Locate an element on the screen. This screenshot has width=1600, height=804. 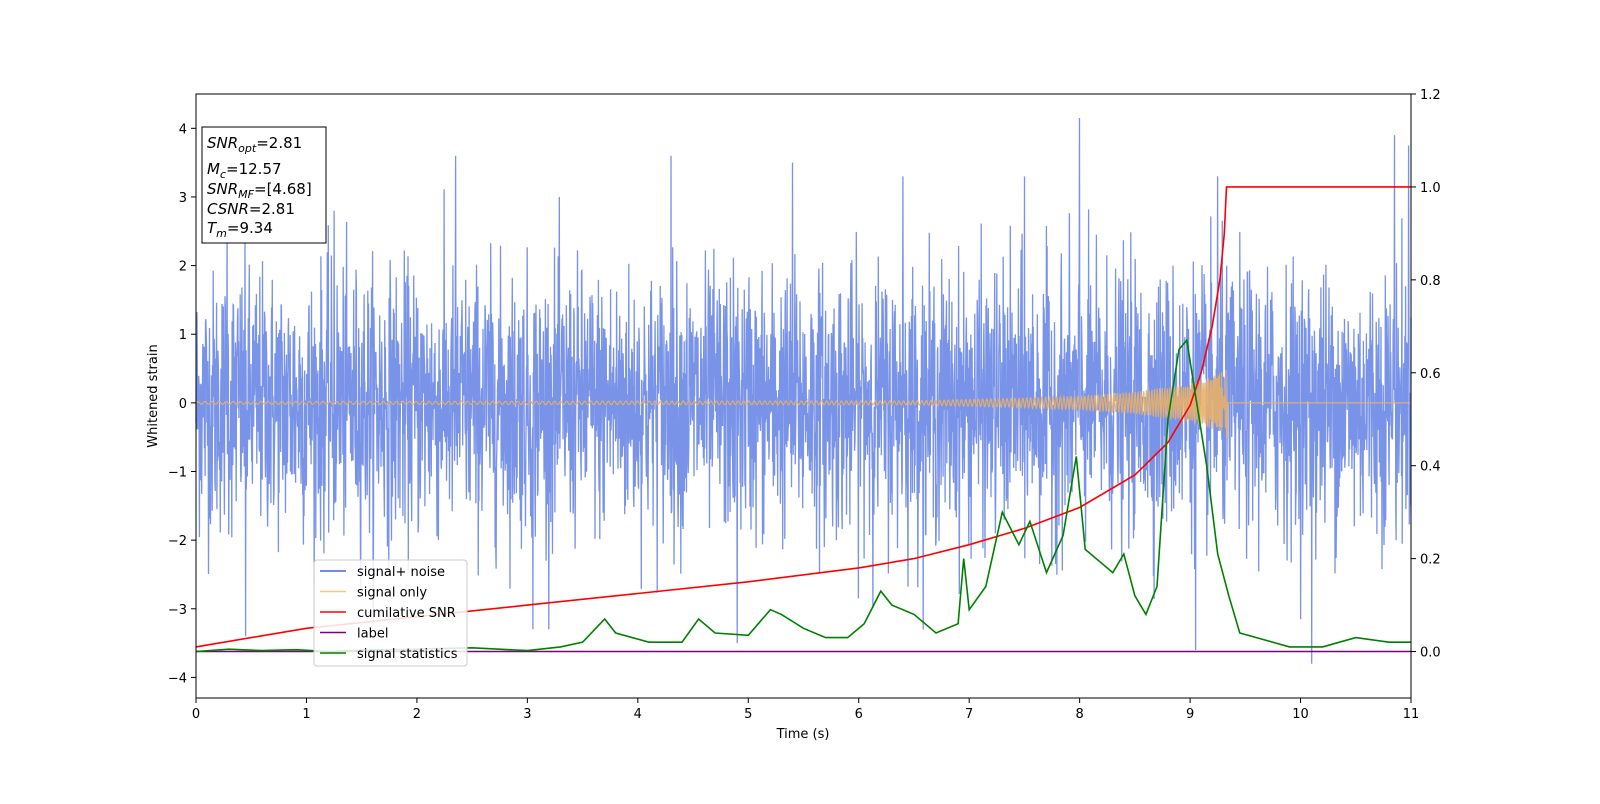
y2-tick-label: 0.0 is located at coordinates (1430, 653).